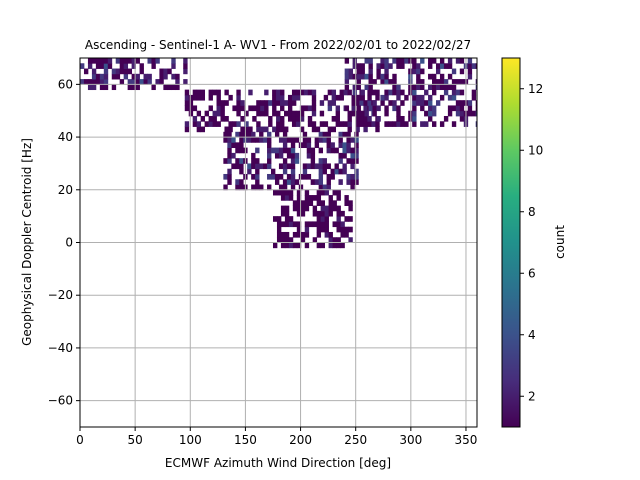 The height and width of the screenshot is (480, 640). Describe the element at coordinates (80, 440) in the screenshot. I see `x-tick-label: 0` at that location.